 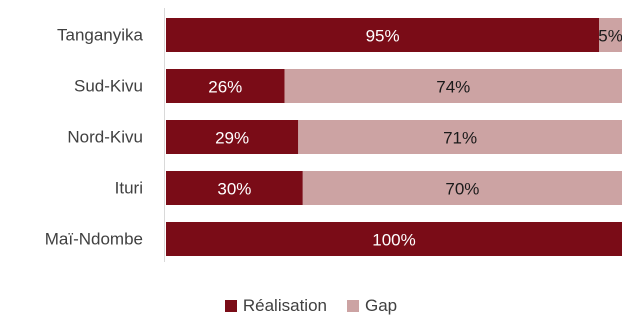 I want to click on legend-swatch-gap, so click(x=352, y=306).